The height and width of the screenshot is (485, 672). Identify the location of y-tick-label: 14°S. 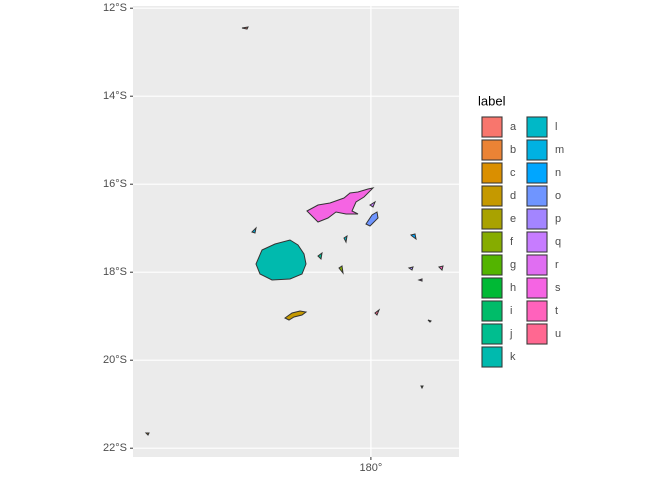
(115, 96).